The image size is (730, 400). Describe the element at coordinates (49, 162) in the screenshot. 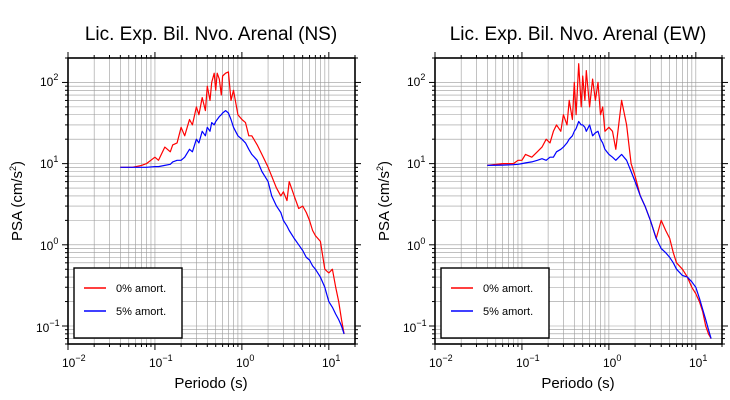

I see `y-tick-label-ns: 10¹` at that location.